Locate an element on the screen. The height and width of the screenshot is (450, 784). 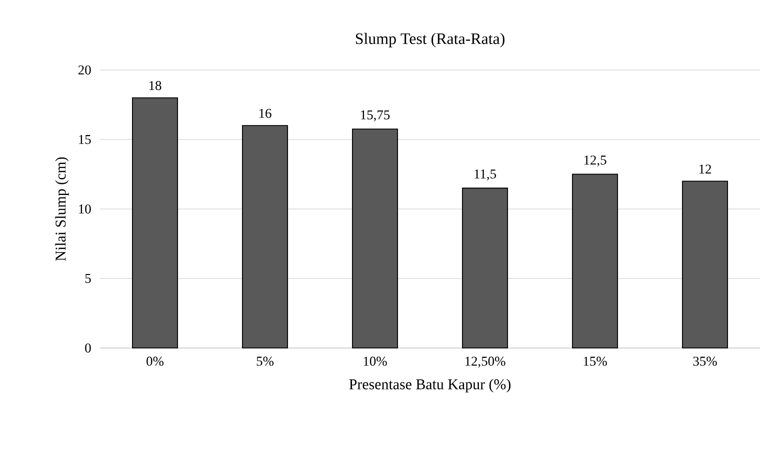
y-tick-label: 20 is located at coordinates (84, 70).